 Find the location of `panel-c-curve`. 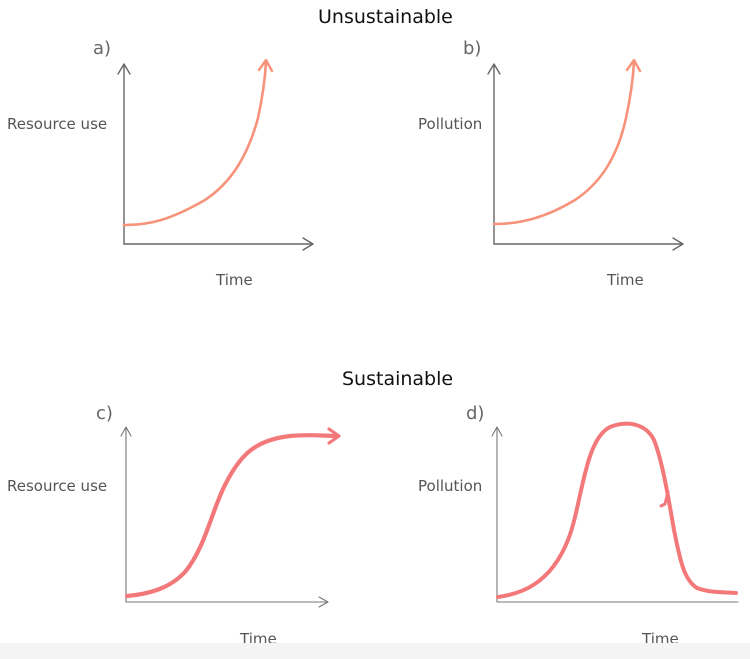

panel-c-curve is located at coordinates (232, 513).